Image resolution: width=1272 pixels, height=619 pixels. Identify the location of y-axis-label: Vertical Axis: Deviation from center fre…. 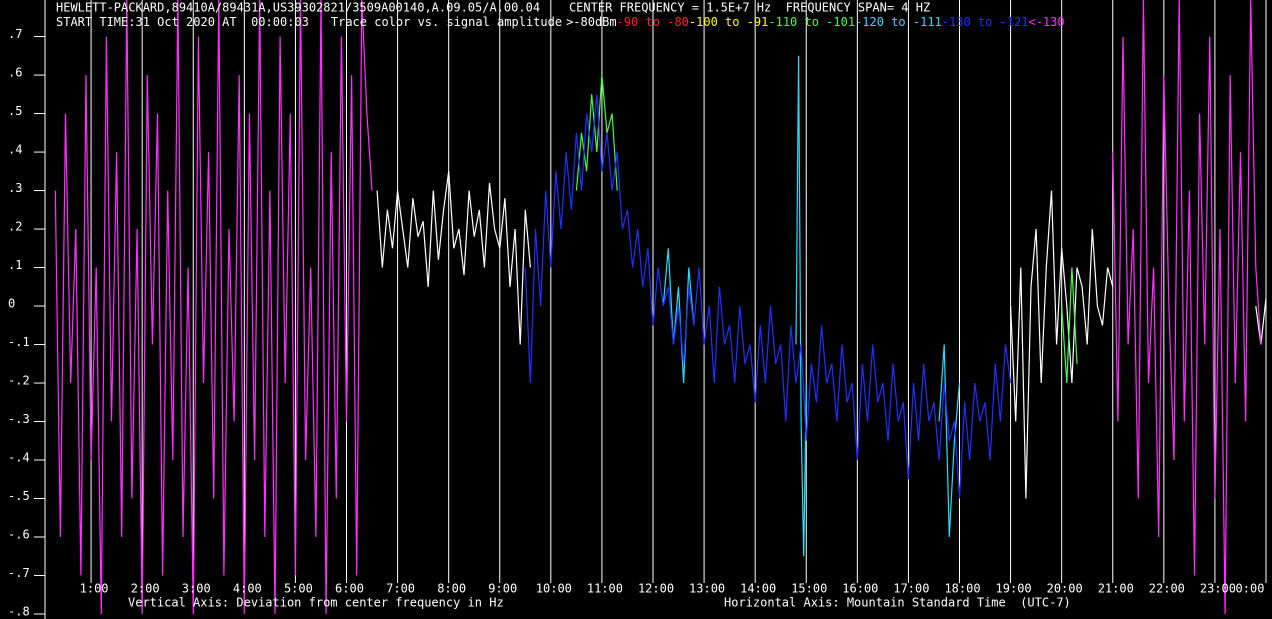
(316, 603).